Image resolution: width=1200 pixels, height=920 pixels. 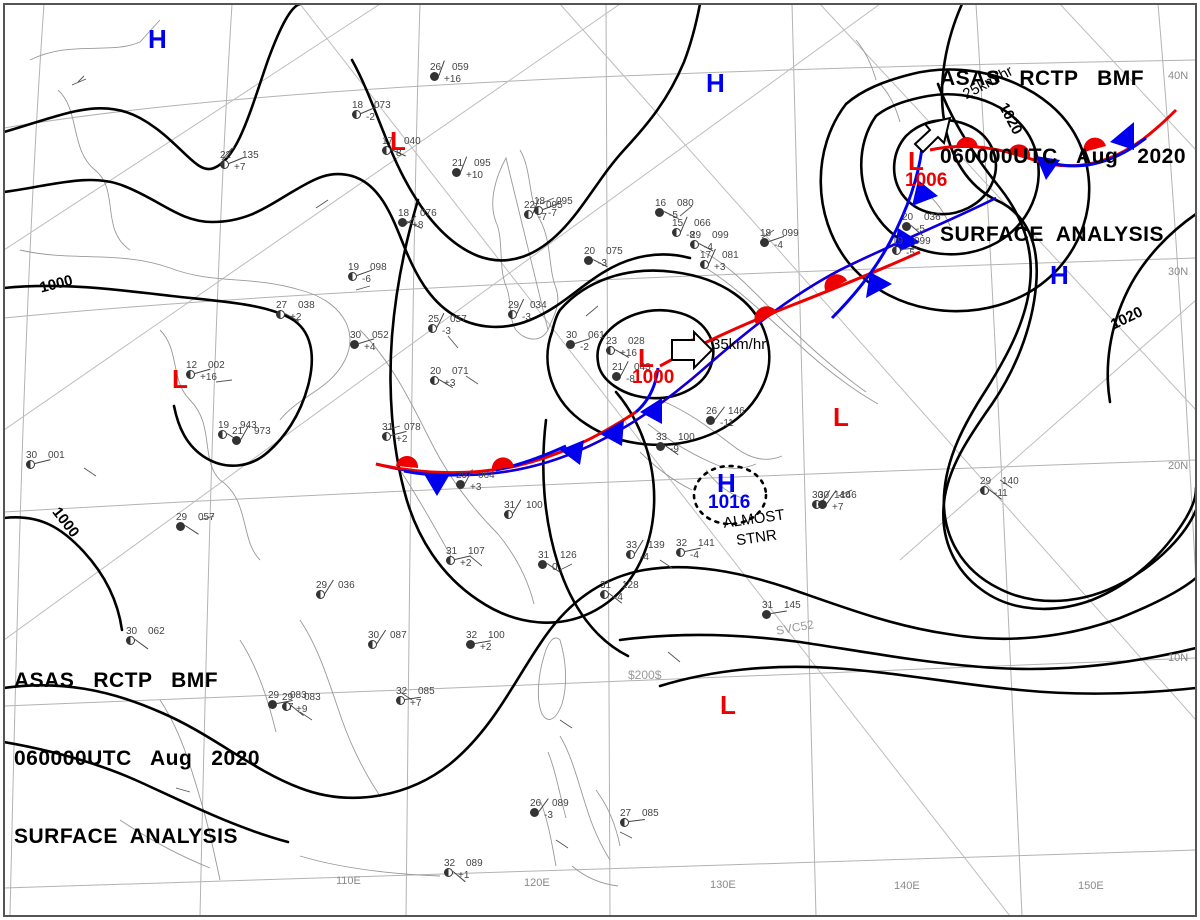 What do you see at coordinates (1010, 481) in the screenshot?
I see `station-pressure: 140` at bounding box center [1010, 481].